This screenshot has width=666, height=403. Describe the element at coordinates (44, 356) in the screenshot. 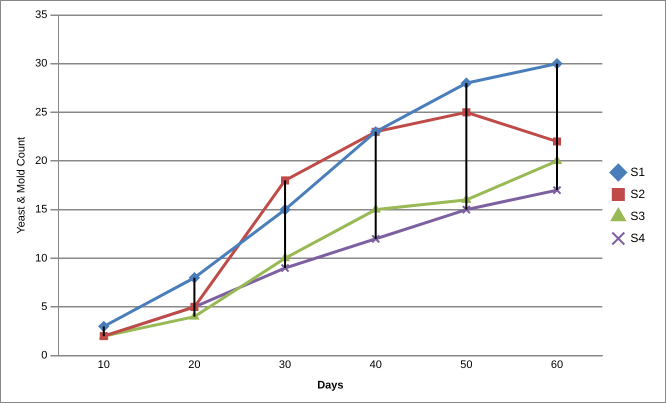

I see `y-tick-label: 0` at that location.